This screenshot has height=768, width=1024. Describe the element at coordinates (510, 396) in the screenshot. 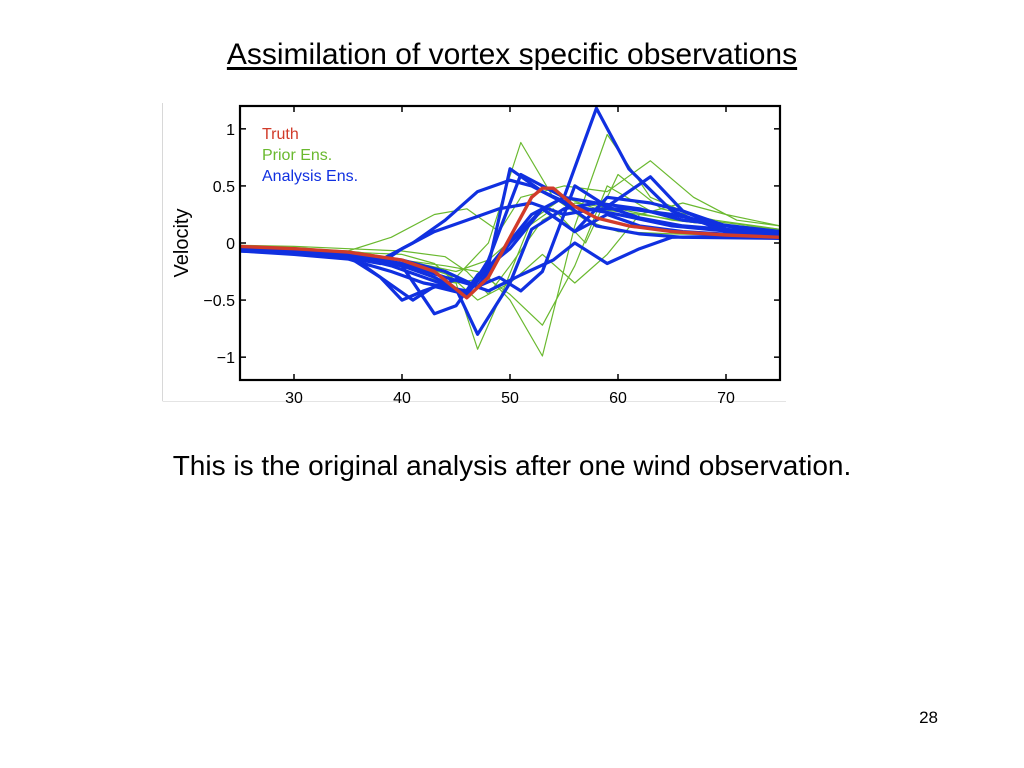

I see `x-tick-label: 50` at that location.